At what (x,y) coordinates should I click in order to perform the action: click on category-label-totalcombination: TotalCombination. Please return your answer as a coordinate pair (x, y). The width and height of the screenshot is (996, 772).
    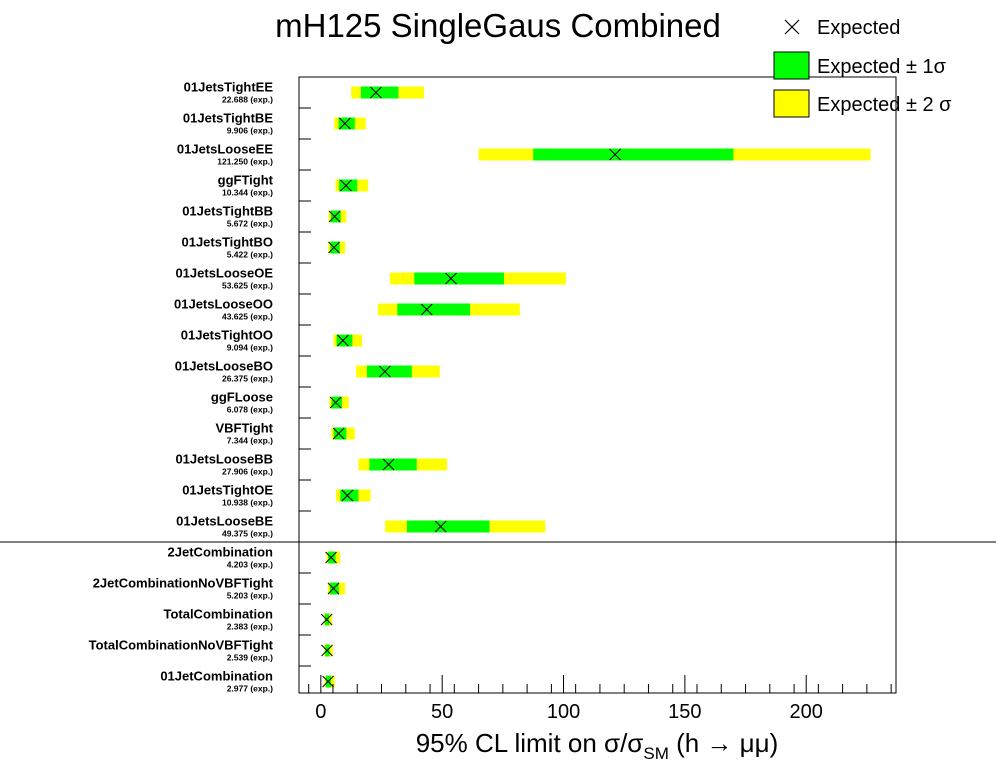
    Looking at the image, I should click on (218, 614).